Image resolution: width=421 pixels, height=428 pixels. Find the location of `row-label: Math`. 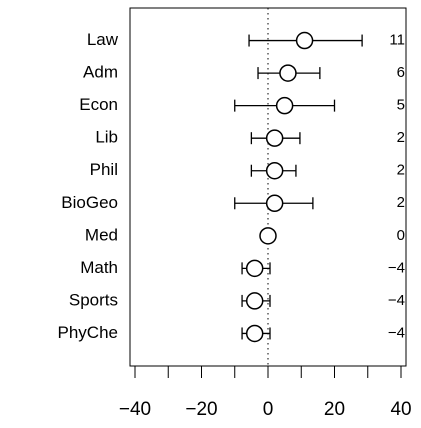

row-label: Math is located at coordinates (99, 267).